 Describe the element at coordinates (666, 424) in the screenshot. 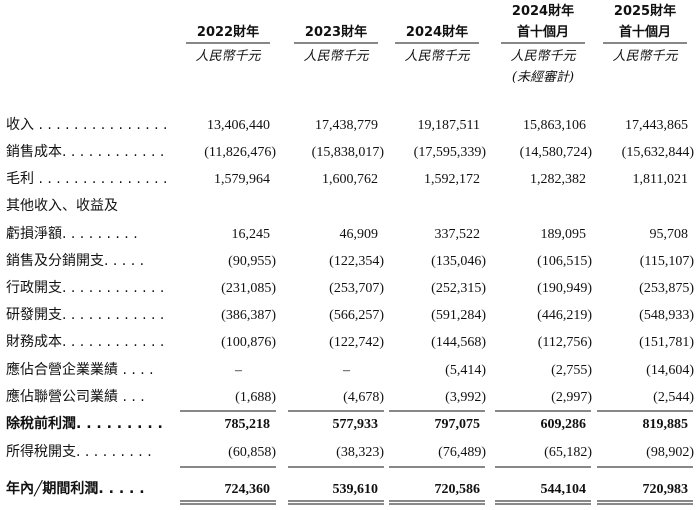

I see `cell-value: 819,885` at that location.